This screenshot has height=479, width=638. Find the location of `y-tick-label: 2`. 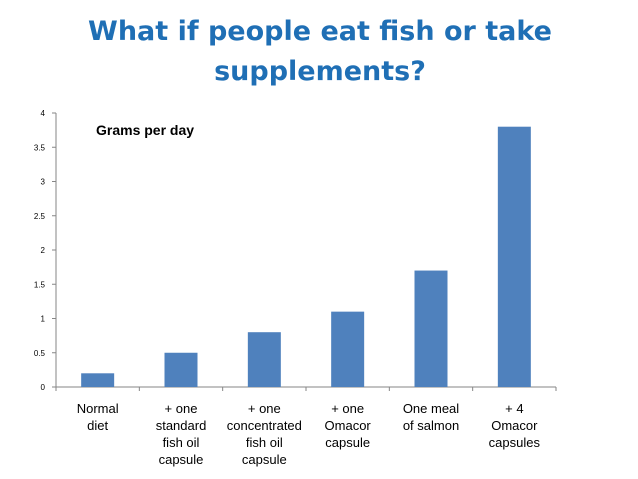

y-tick-label: 2 is located at coordinates (43, 250).